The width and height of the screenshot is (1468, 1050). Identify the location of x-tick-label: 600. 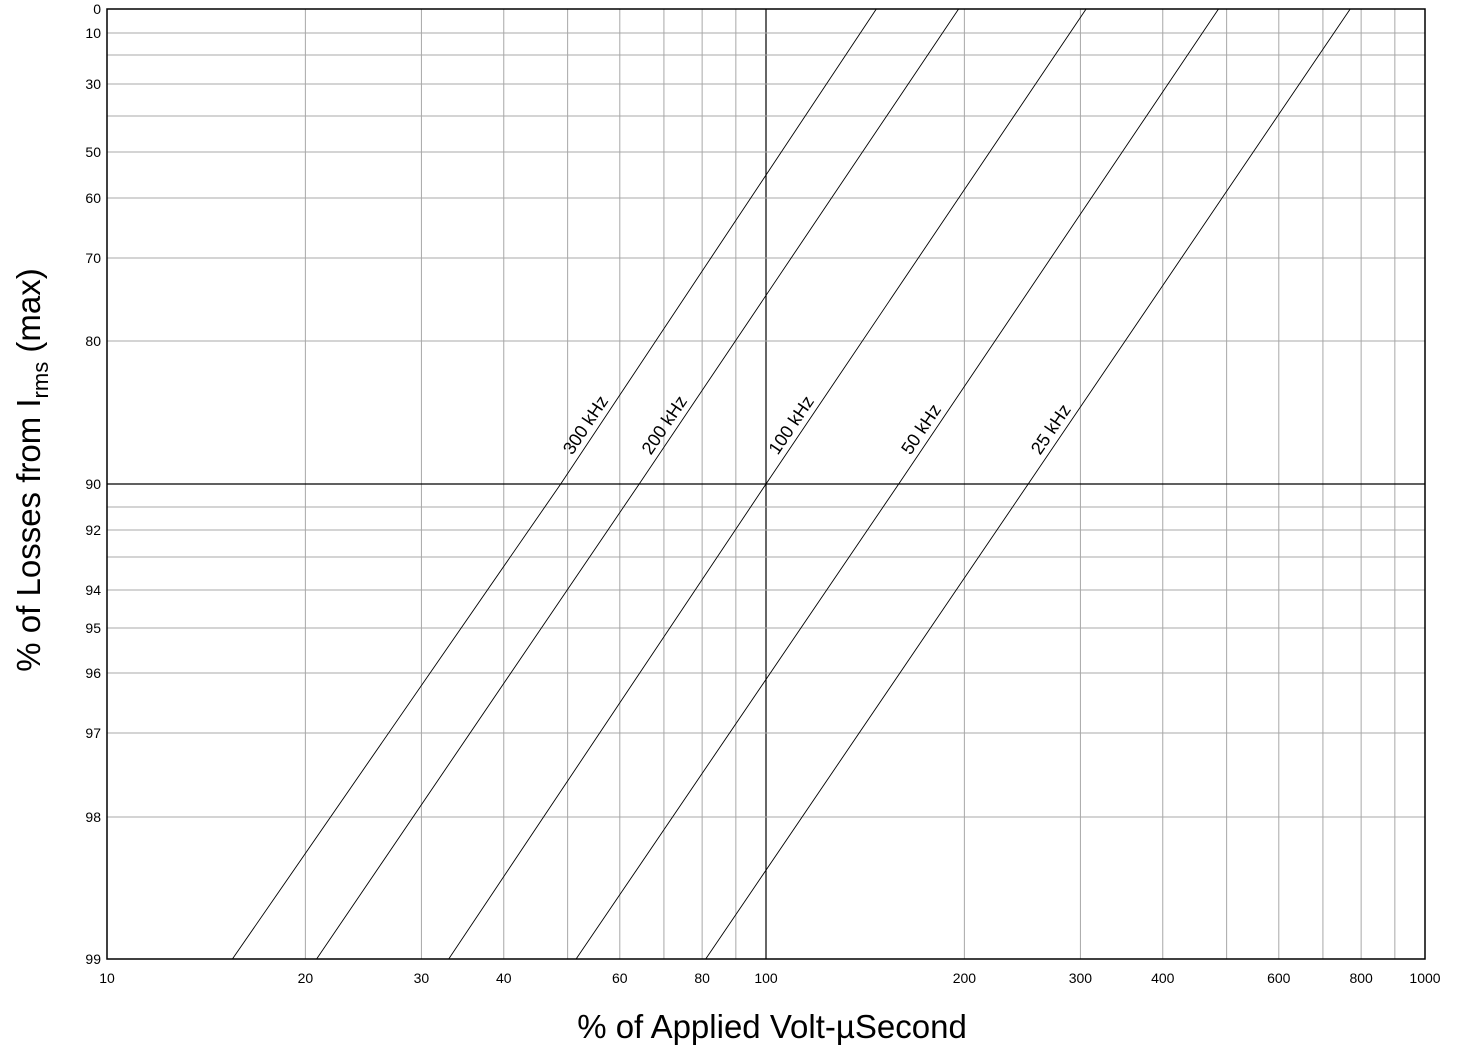
(1279, 978).